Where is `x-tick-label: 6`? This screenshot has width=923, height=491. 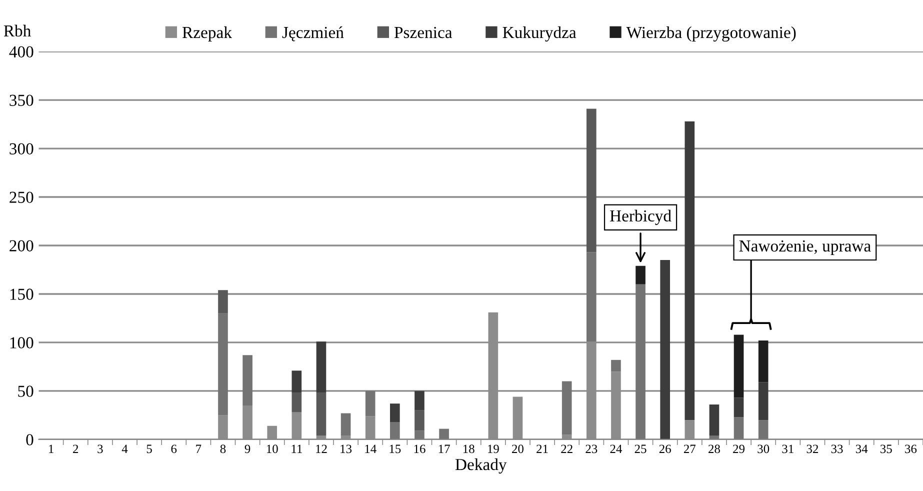 x-tick-label: 6 is located at coordinates (174, 449).